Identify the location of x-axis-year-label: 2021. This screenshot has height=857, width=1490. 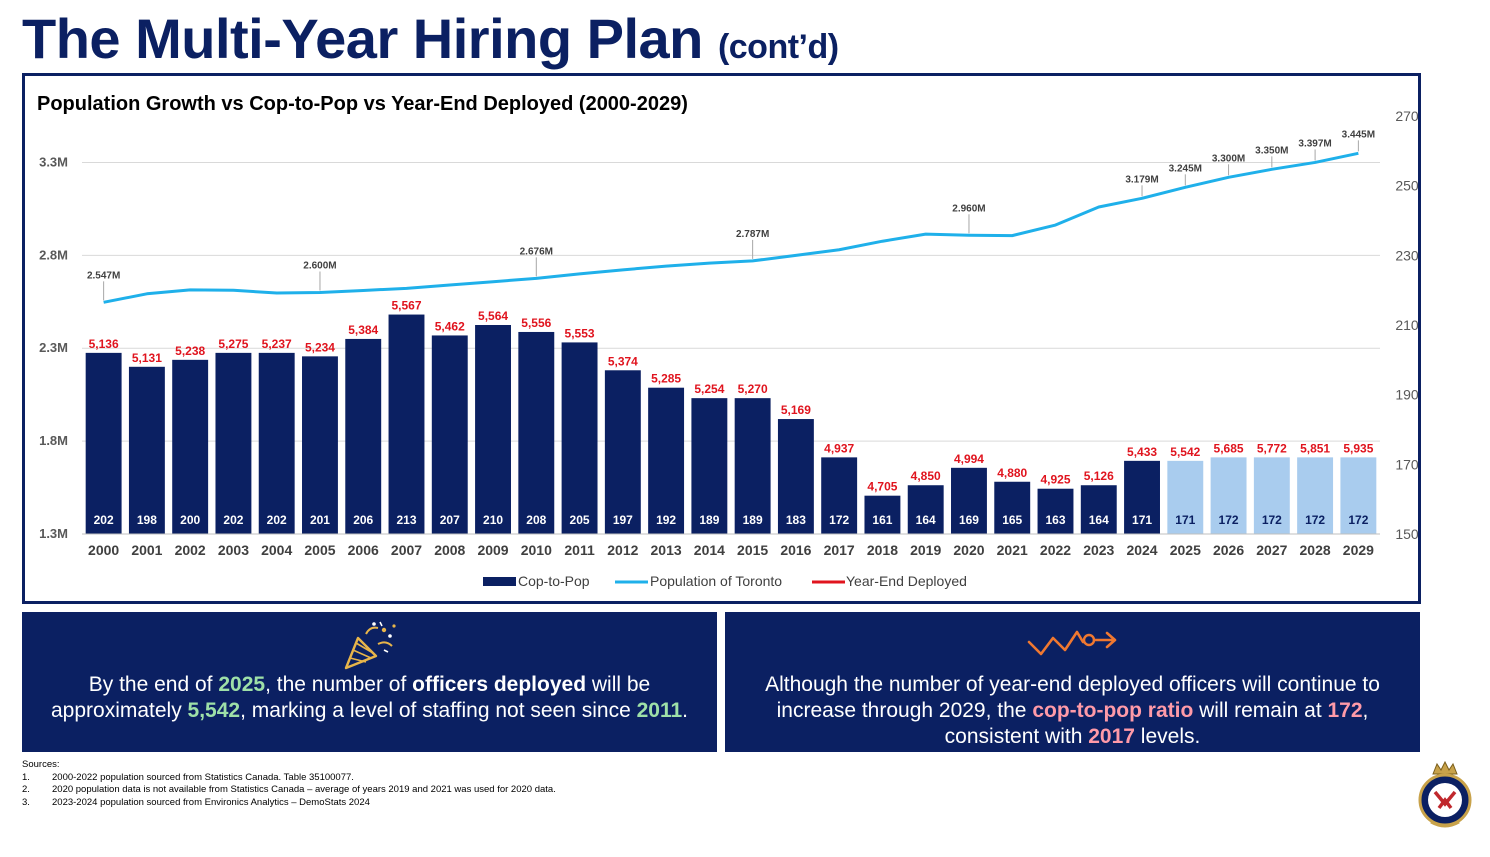
(1012, 550).